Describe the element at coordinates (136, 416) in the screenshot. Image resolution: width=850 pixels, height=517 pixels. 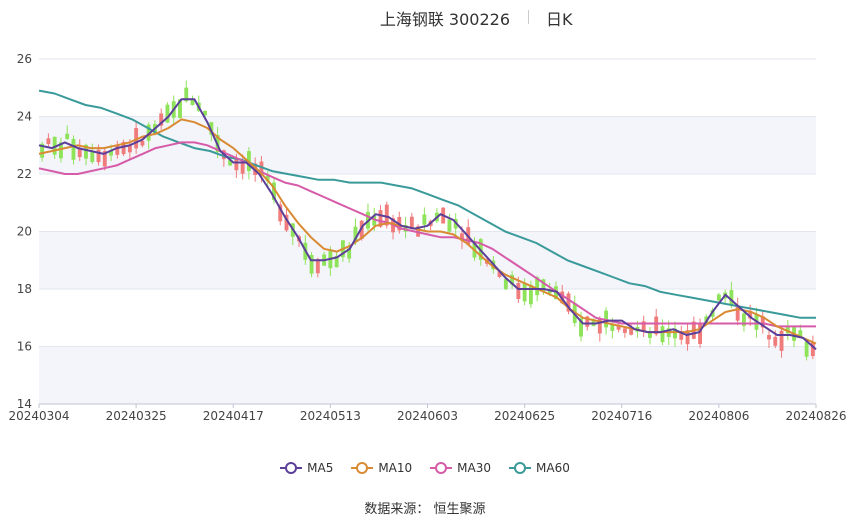
I see `x-tick-label: 20240325` at that location.